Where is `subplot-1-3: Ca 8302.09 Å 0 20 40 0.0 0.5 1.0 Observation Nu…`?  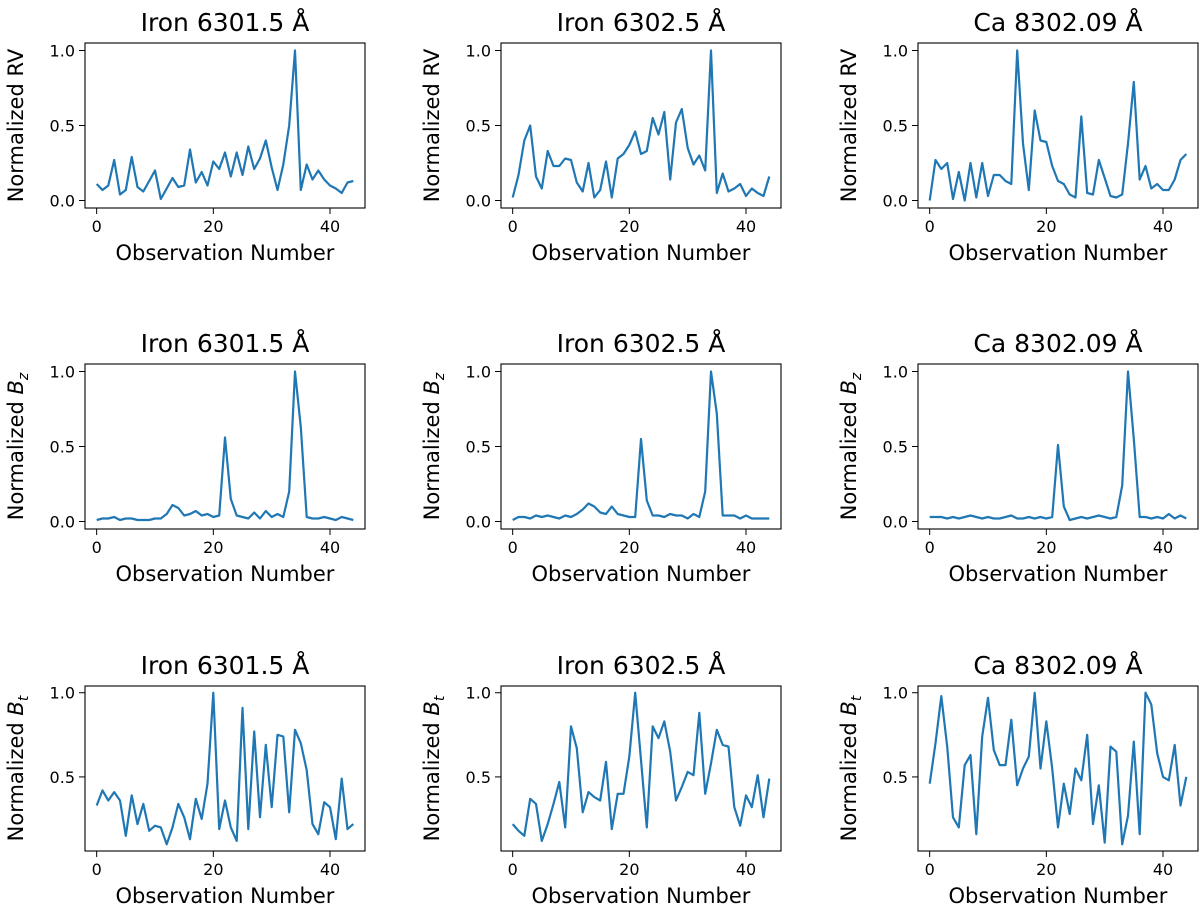 subplot-1-3: Ca 8302.09 Å 0 20 40 0.0 0.5 1.0 Observation Nu… is located at coordinates (1018, 136).